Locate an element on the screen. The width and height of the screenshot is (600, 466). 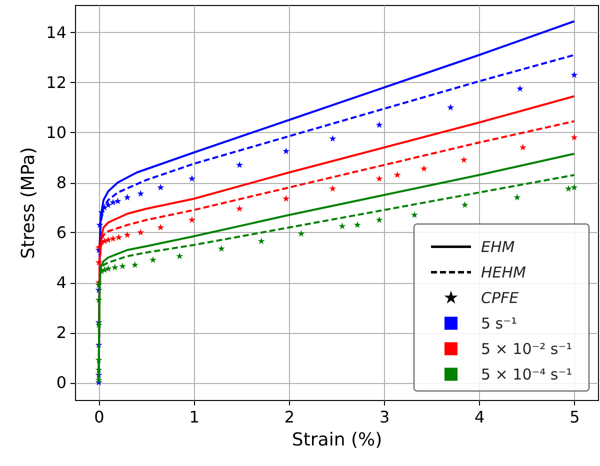
y-tick-label: 2 is located at coordinates (61, 332).